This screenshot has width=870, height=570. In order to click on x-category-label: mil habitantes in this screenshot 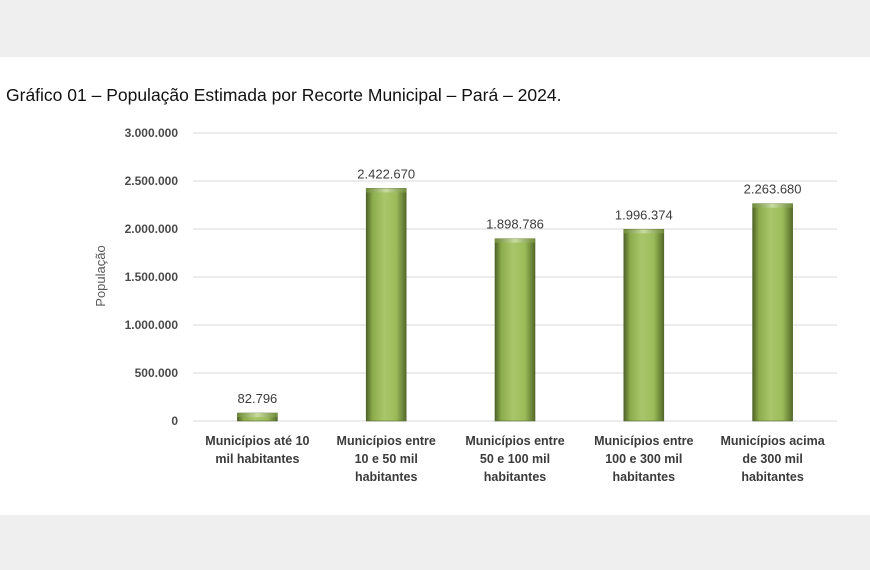, I will do `click(257, 459)`.